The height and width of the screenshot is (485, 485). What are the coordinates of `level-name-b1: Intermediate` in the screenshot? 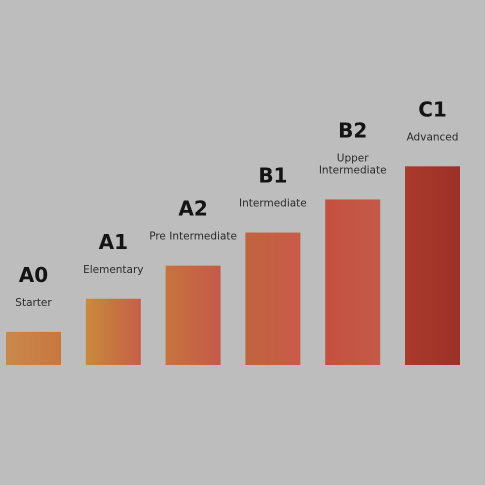 It's located at (273, 204).